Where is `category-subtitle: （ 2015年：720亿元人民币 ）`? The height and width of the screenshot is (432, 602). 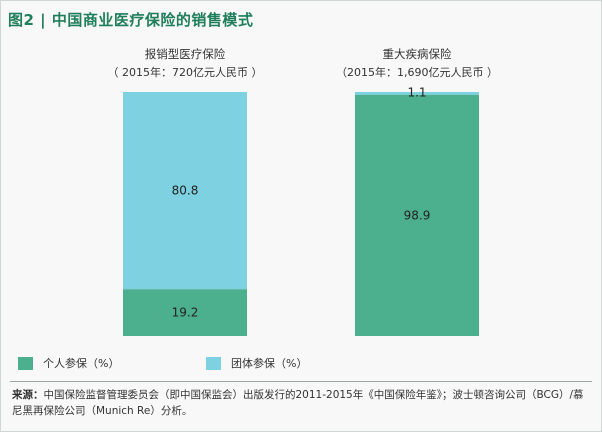 category-subtitle: （ 2015年：720亿元人民币 ） is located at coordinates (185, 72).